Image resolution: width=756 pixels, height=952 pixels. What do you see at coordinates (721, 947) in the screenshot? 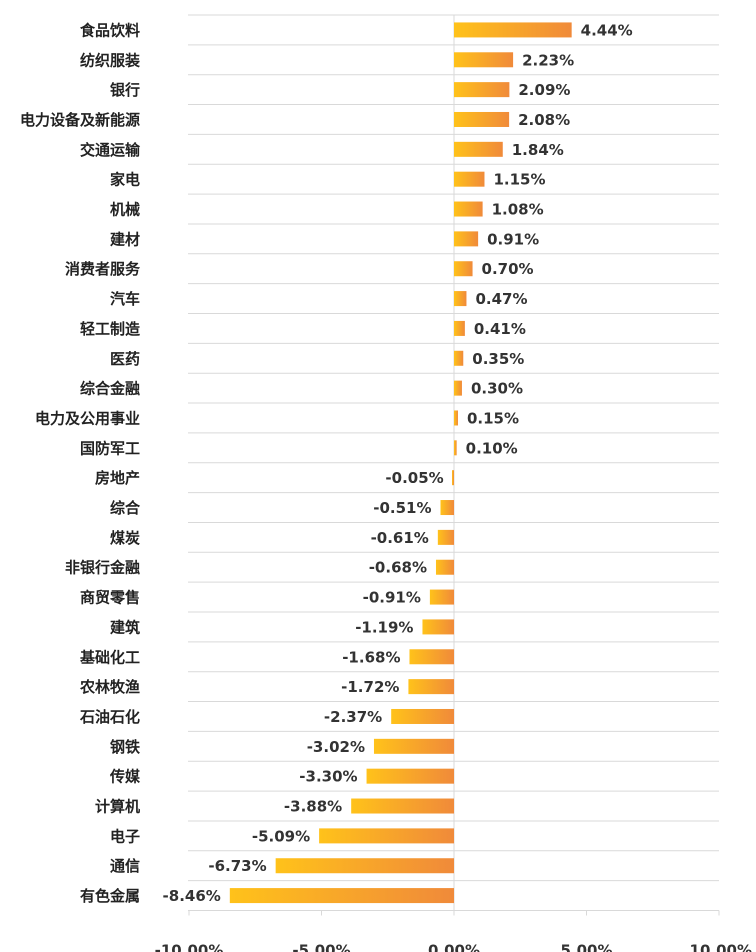
I see `x-tick-label-4: 10.00%` at bounding box center [721, 947].